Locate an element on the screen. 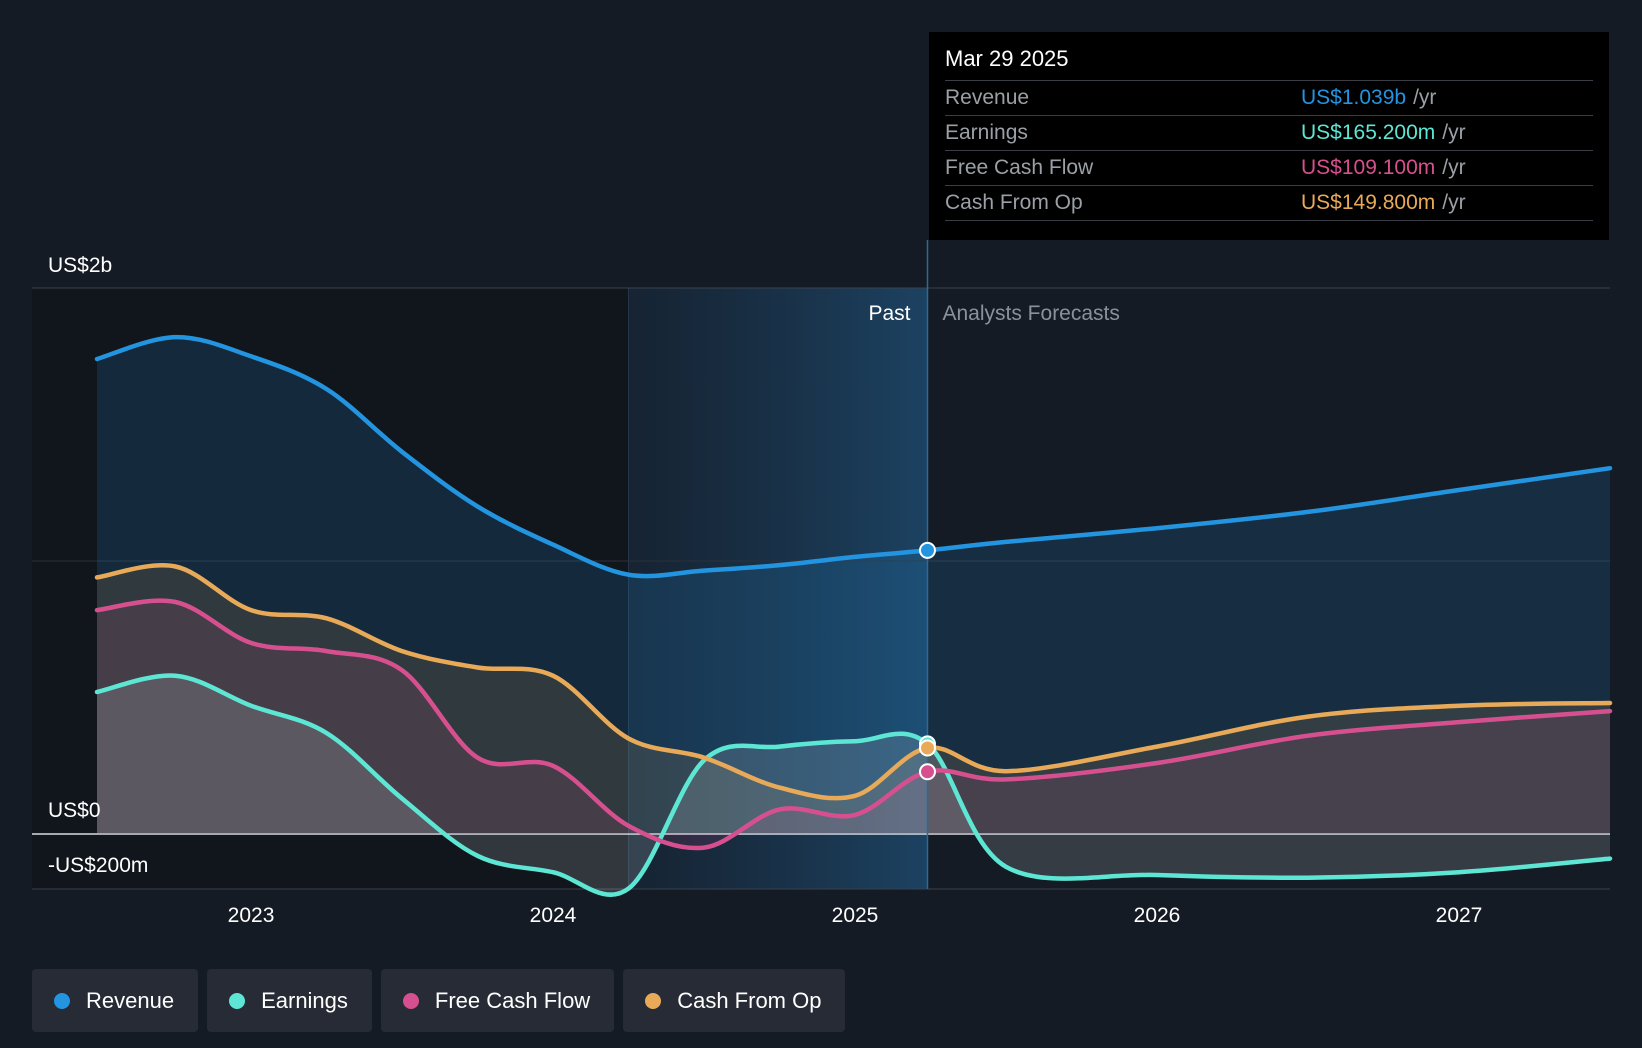 This screenshot has width=1642, height=1048. tooltip-value: US$109.100m is located at coordinates (1368, 167).